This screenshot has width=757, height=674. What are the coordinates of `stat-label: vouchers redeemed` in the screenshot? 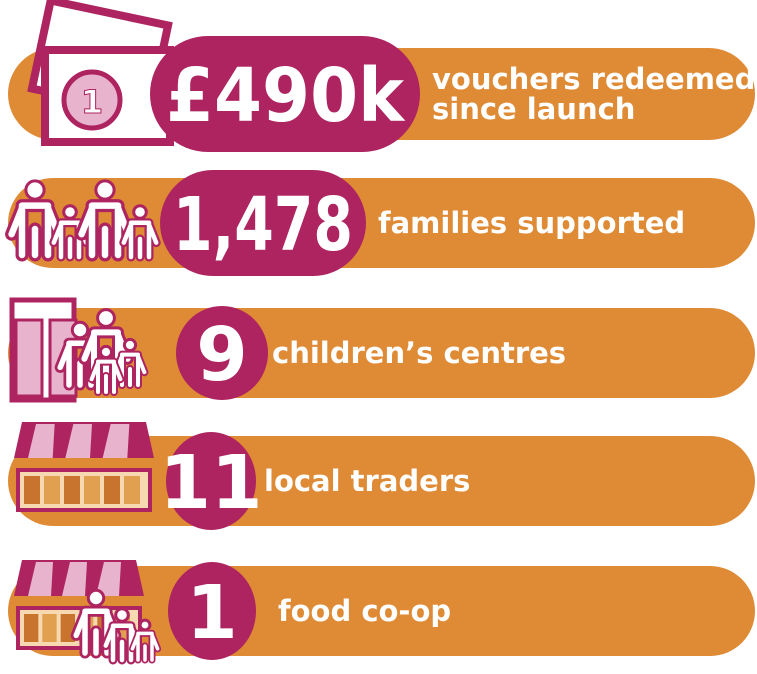 It's located at (593, 79).